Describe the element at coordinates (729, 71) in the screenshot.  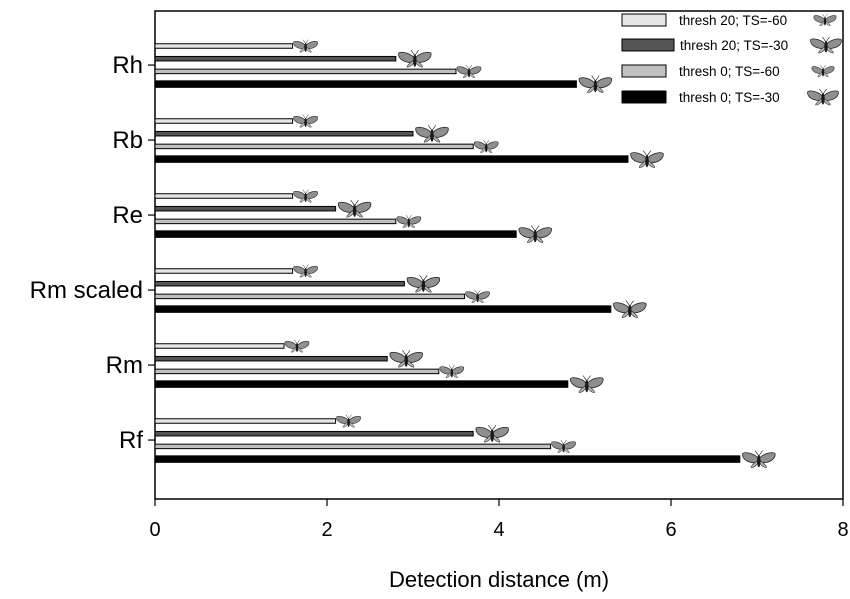
I see `legend-label: thresh 0; TS=-60` at that location.